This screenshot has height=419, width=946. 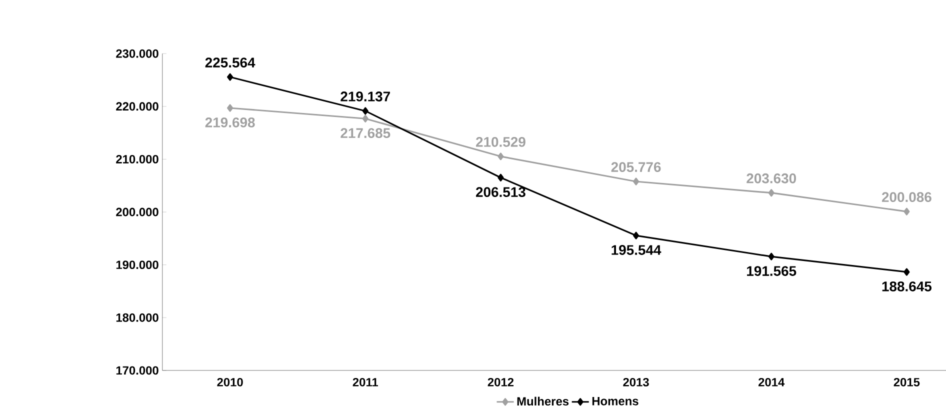 What do you see at coordinates (637, 250) in the screenshot?
I see `data-label: 195.544` at bounding box center [637, 250].